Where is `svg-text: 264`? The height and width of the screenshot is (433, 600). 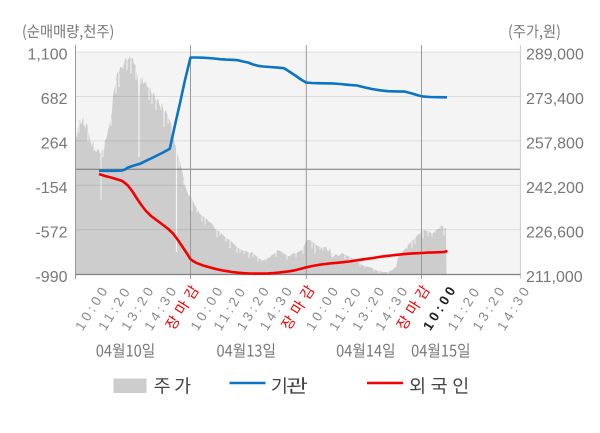 svg-text: 264 is located at coordinates (54, 144).